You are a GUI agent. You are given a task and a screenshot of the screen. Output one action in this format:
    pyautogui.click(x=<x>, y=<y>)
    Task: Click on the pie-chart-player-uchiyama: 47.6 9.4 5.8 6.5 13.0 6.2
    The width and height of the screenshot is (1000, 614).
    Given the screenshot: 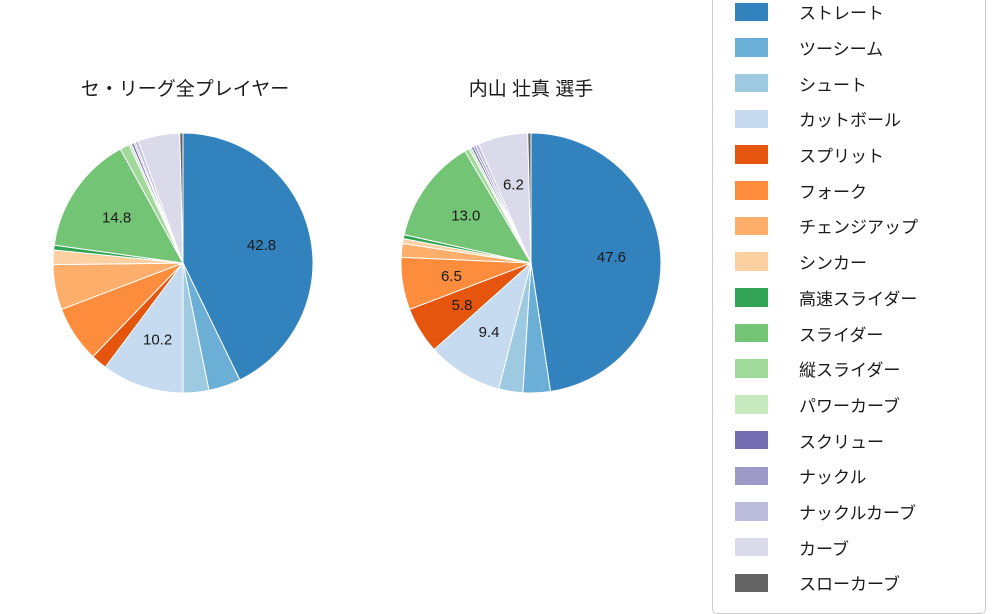 What is the action you would take?
    pyautogui.click(x=531, y=263)
    